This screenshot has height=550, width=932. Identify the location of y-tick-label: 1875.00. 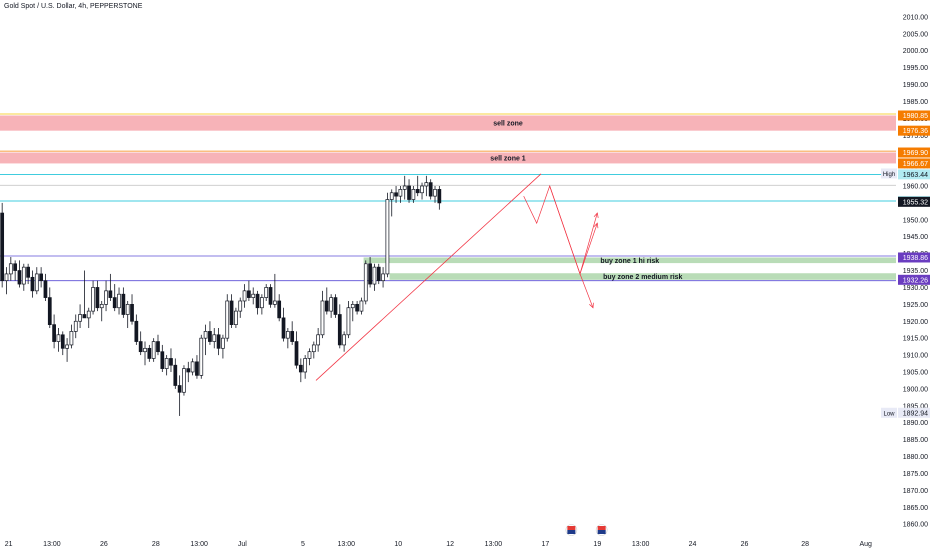
(915, 474).